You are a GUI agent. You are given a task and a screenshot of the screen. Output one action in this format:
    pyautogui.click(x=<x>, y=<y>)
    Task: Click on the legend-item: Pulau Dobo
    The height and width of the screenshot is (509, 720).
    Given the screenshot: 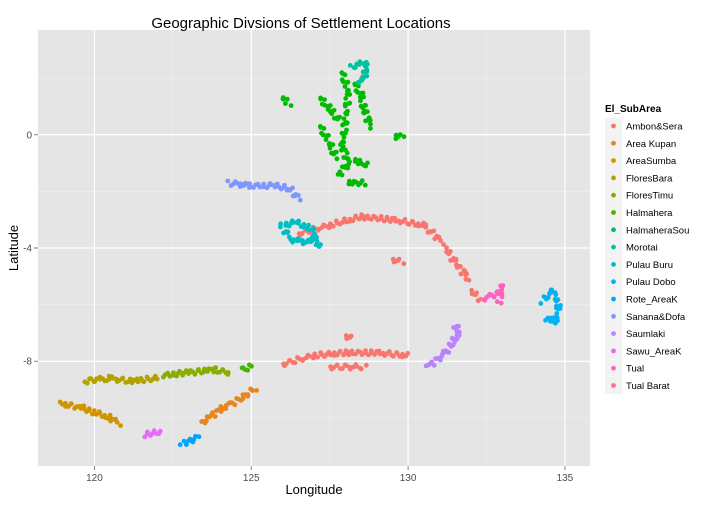 What is the action you would take?
    pyautogui.click(x=640, y=282)
    